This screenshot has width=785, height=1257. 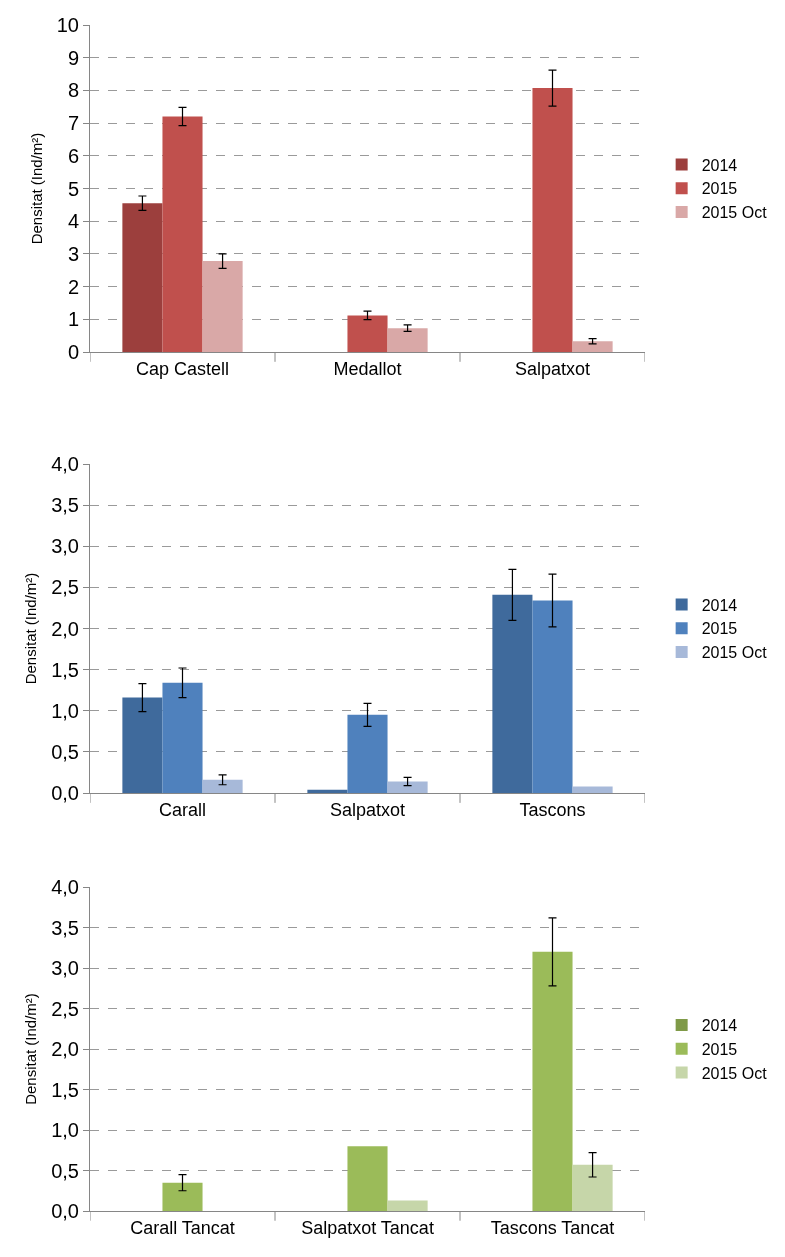 What do you see at coordinates (182, 368) in the screenshot?
I see `x-tick-label: Cap Castell` at bounding box center [182, 368].